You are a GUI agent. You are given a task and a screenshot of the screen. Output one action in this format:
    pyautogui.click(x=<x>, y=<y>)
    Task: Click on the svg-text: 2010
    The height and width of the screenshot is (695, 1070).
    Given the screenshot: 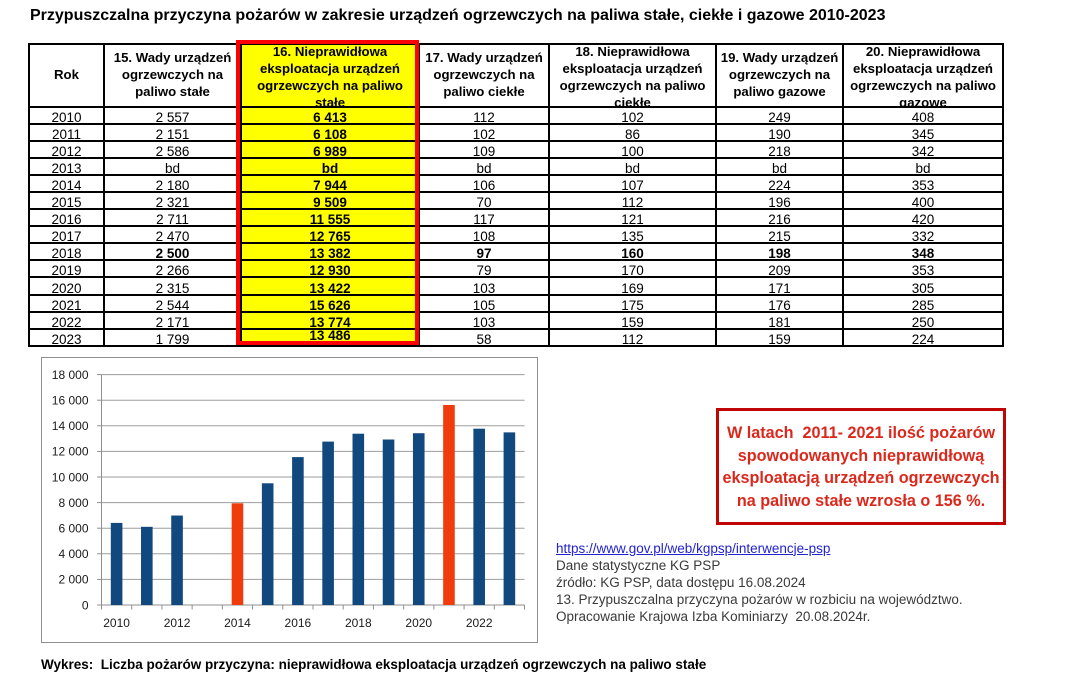 What is the action you would take?
    pyautogui.click(x=116, y=623)
    